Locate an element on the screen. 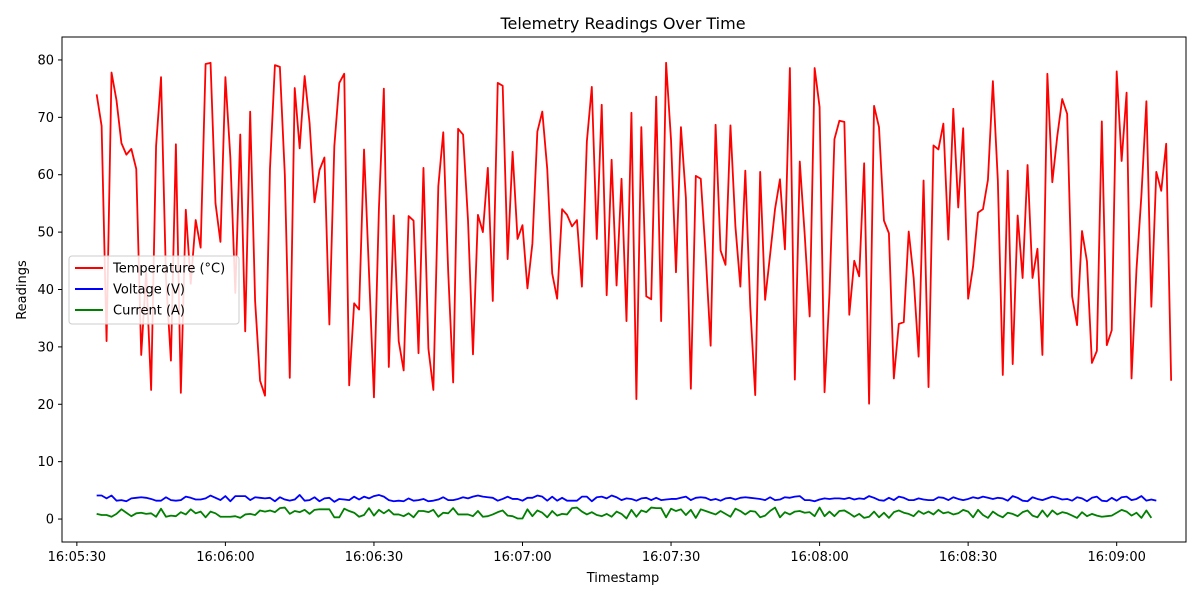 Image resolution: width=1200 pixels, height=600 pixels. chart-legend: Temperature (°C) Voltage (V) Current (A) is located at coordinates (154, 290).